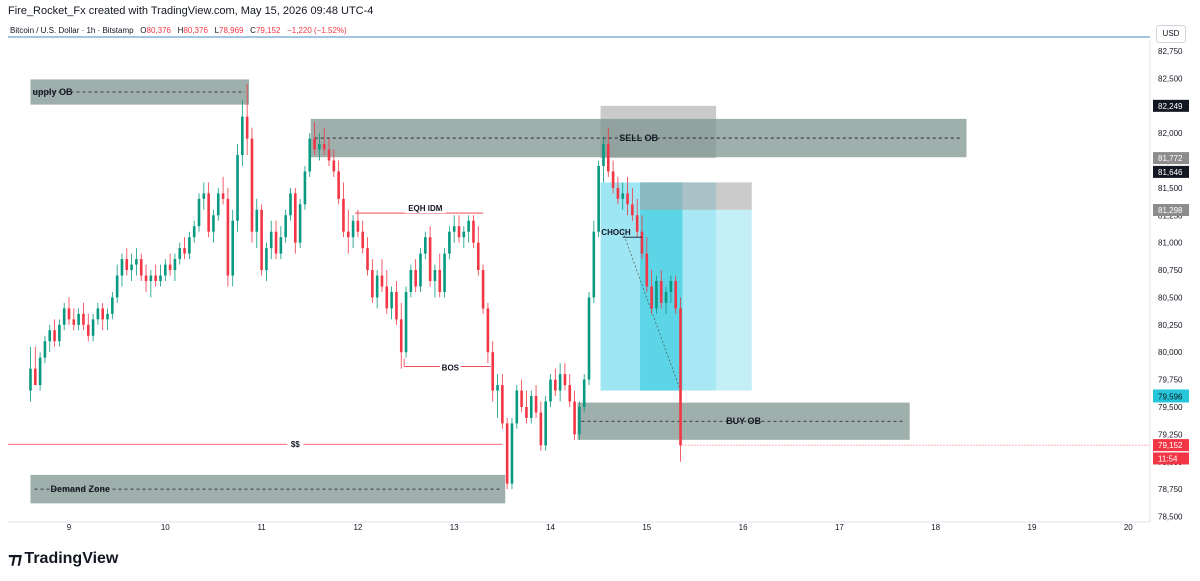 This screenshot has width=1200, height=581. I want to click on price-tag-label: 82,249, so click(1170, 106).